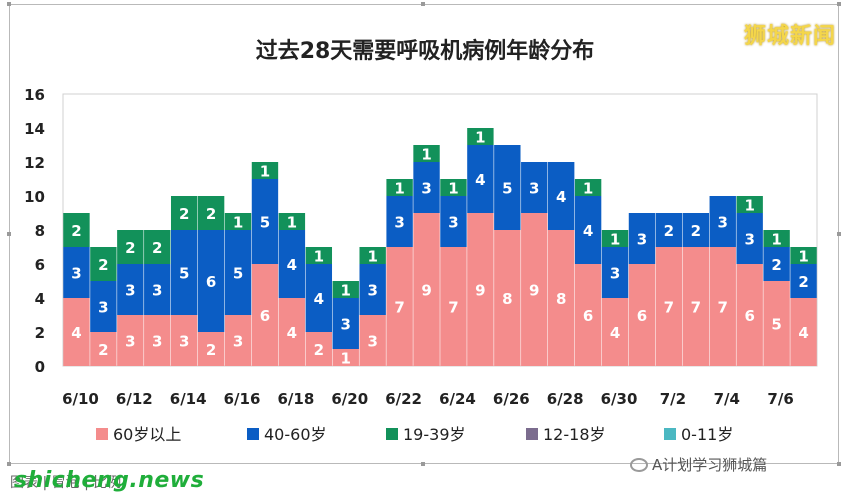 This screenshot has width=850, height=502. I want to click on legend-label: 0-11岁, so click(707, 434).